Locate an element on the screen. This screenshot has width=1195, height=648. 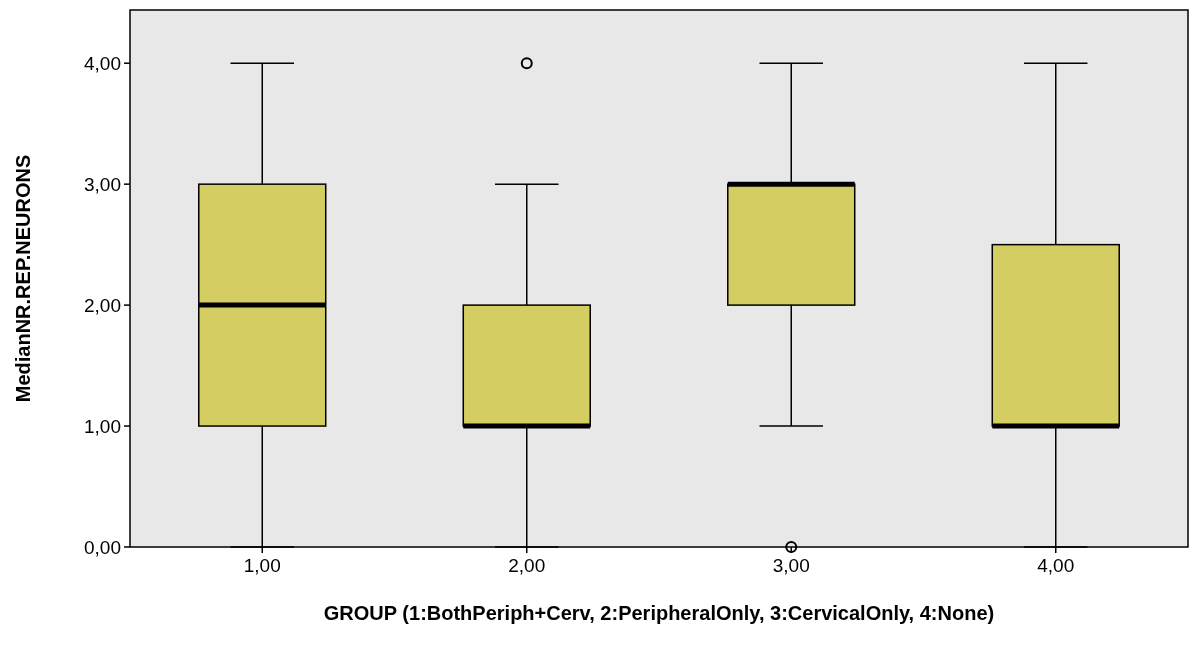
y-tick-label: 4,00 is located at coordinates (102, 63).